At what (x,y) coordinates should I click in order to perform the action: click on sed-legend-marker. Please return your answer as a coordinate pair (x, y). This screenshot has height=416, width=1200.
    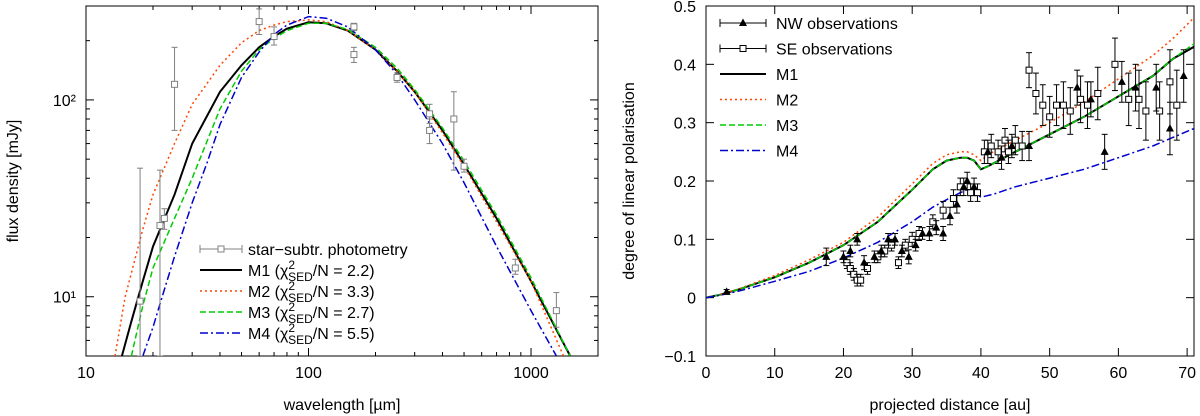
    Looking at the image, I should click on (221, 249).